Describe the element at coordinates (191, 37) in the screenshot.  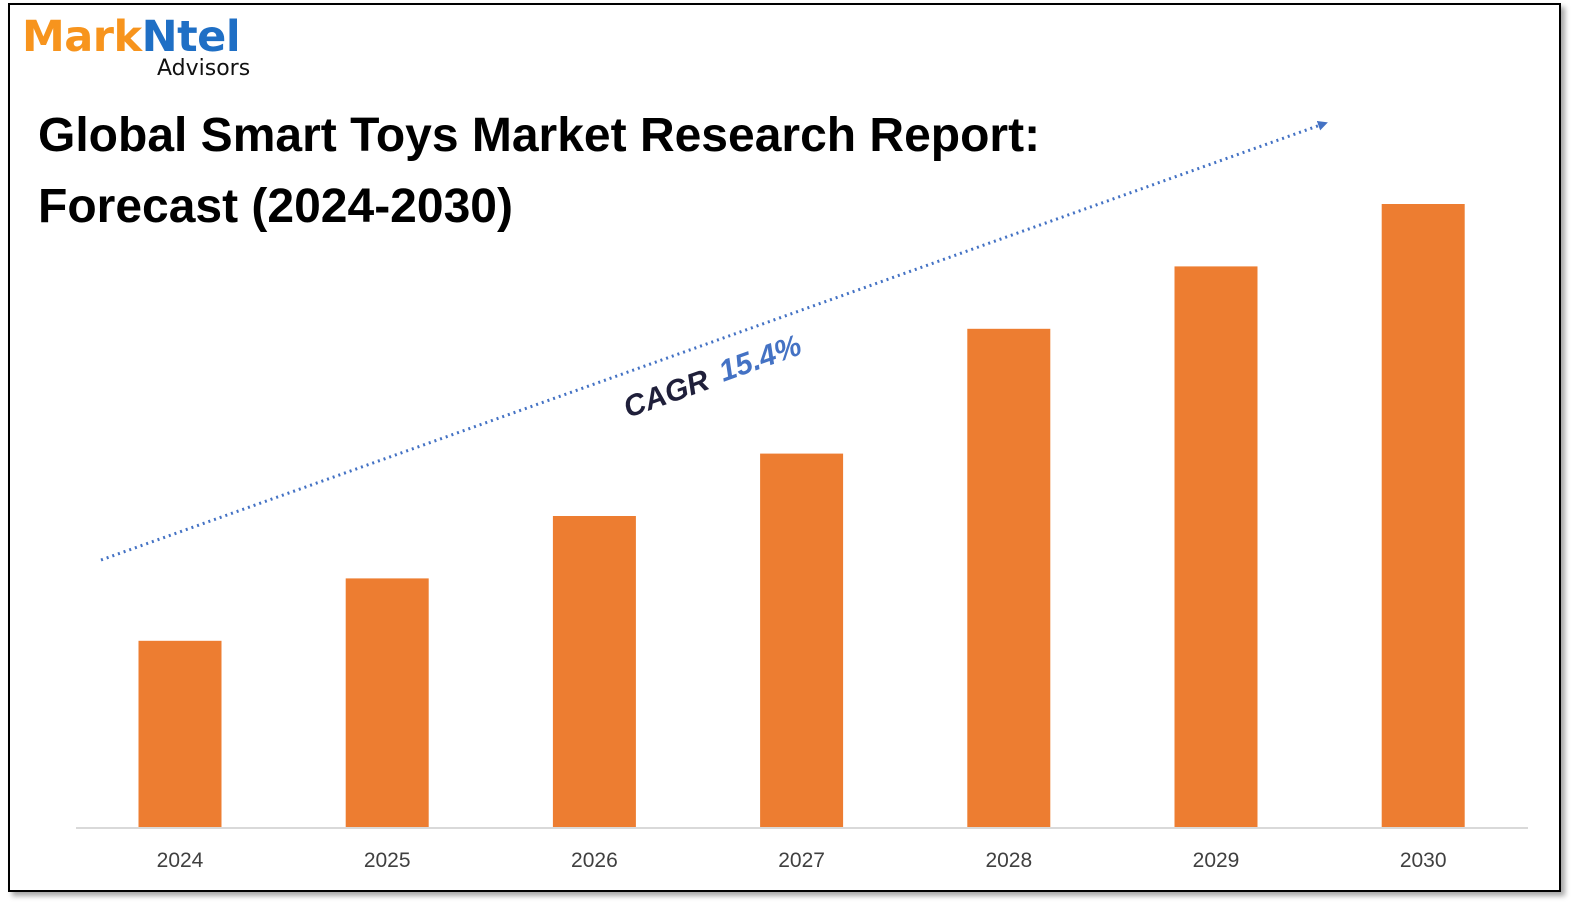
I see `logo-ntel-text: Ntel` at that location.